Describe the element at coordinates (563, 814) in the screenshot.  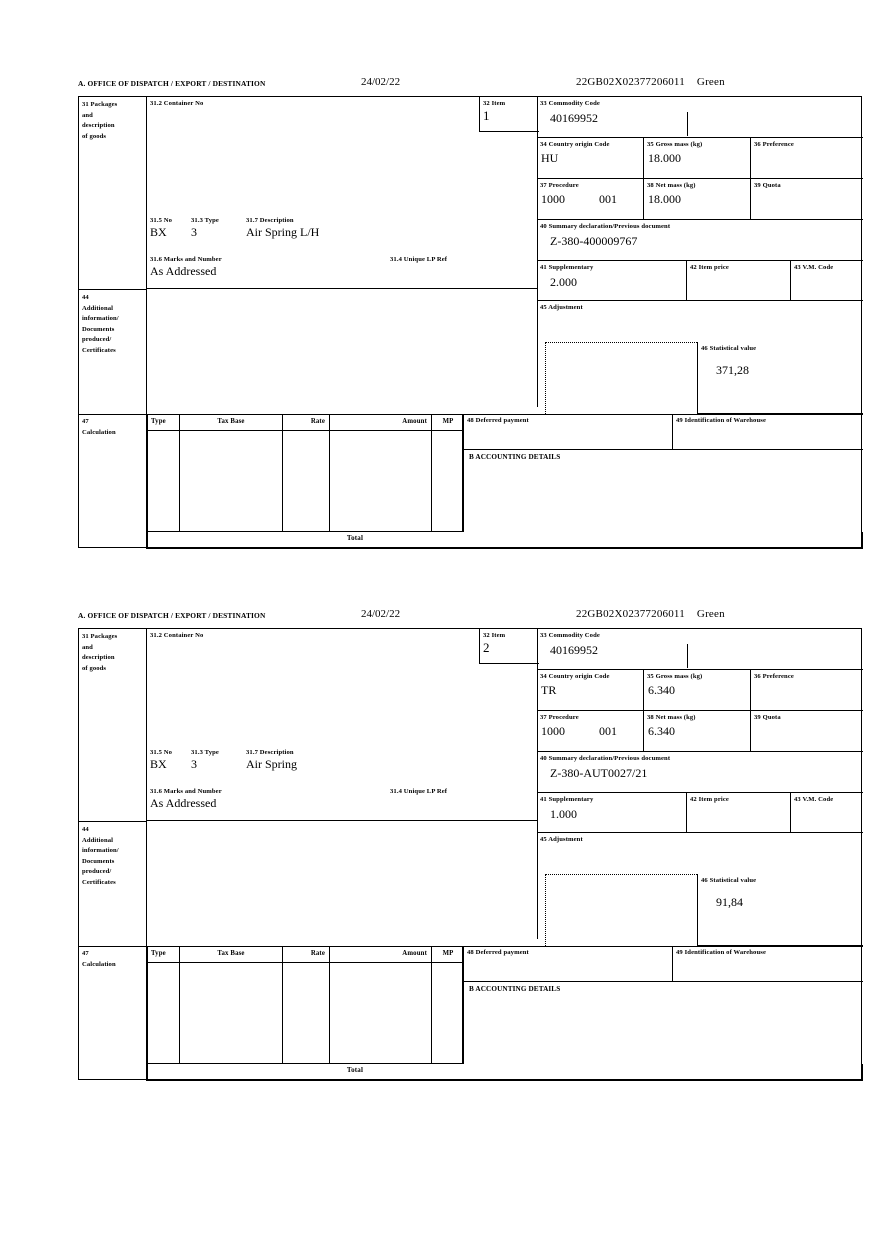
I see `field-41-value: 1.000` at that location.